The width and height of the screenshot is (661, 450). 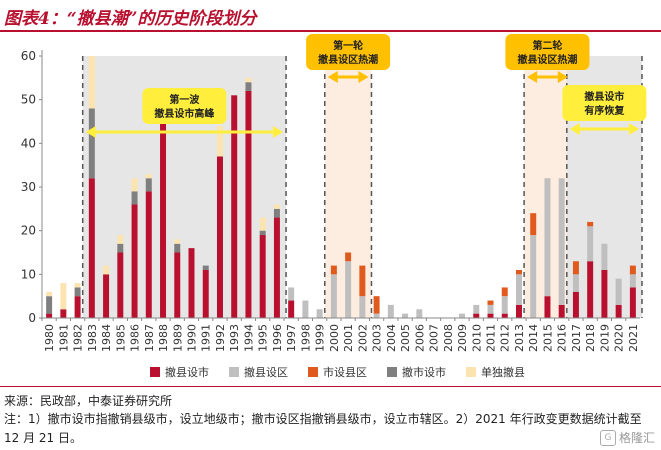 I want to click on footer-divider, so click(x=330, y=386).